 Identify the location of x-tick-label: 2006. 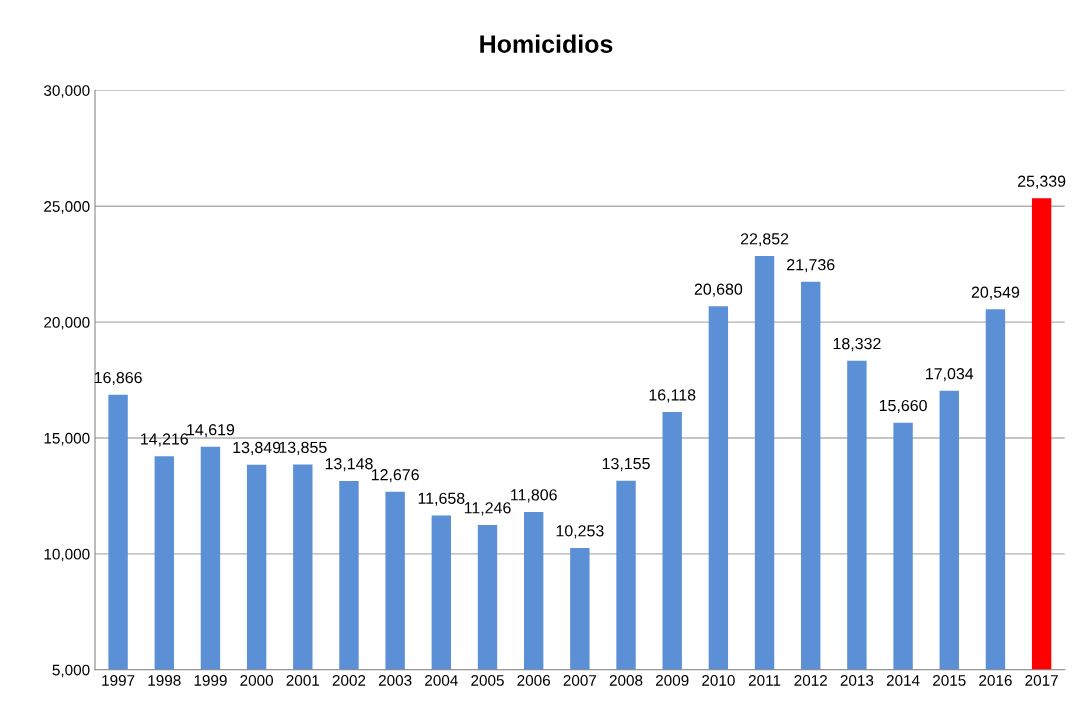
(533, 680).